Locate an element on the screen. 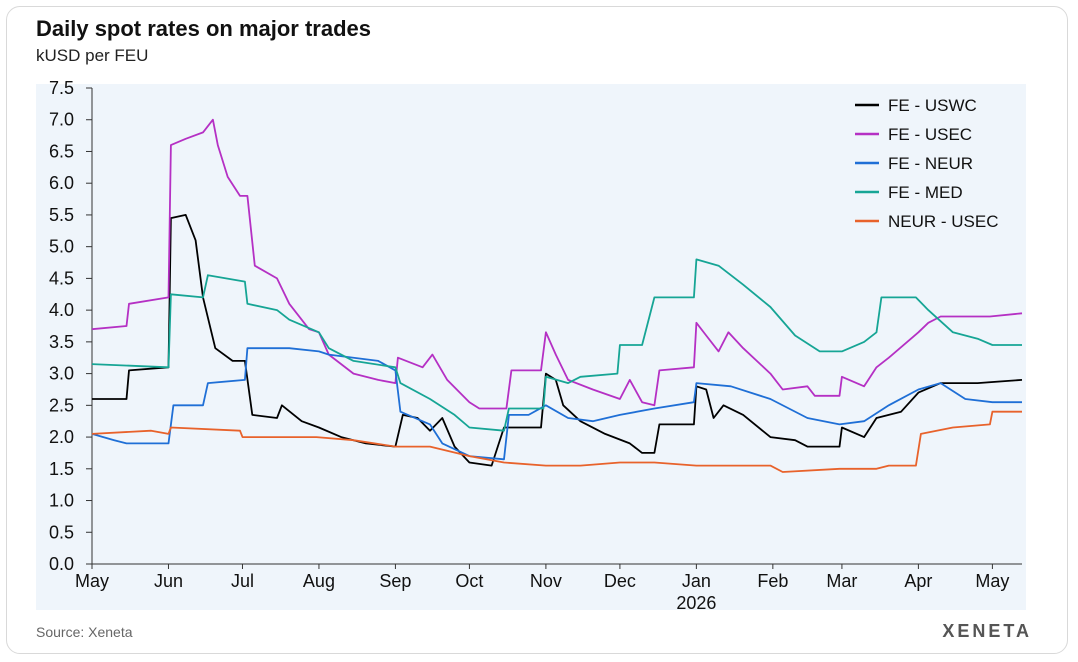 Image resolution: width=1078 pixels, height=662 pixels. y-tick-label: 3.5 is located at coordinates (61, 342).